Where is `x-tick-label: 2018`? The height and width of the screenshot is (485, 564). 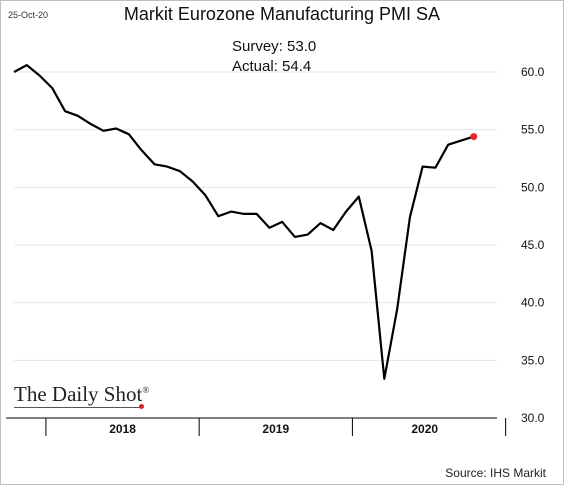 x-tick-label: 2018 is located at coordinates (122, 429).